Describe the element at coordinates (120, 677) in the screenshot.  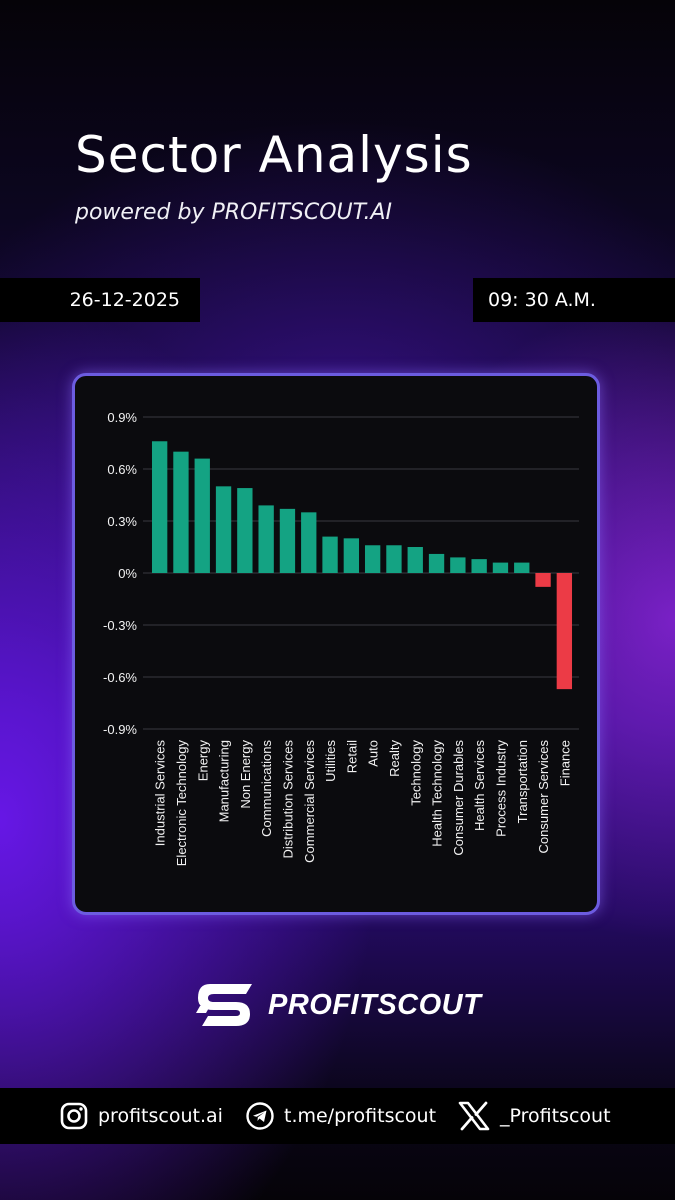
I see `y-tick-label: -0.6%` at that location.